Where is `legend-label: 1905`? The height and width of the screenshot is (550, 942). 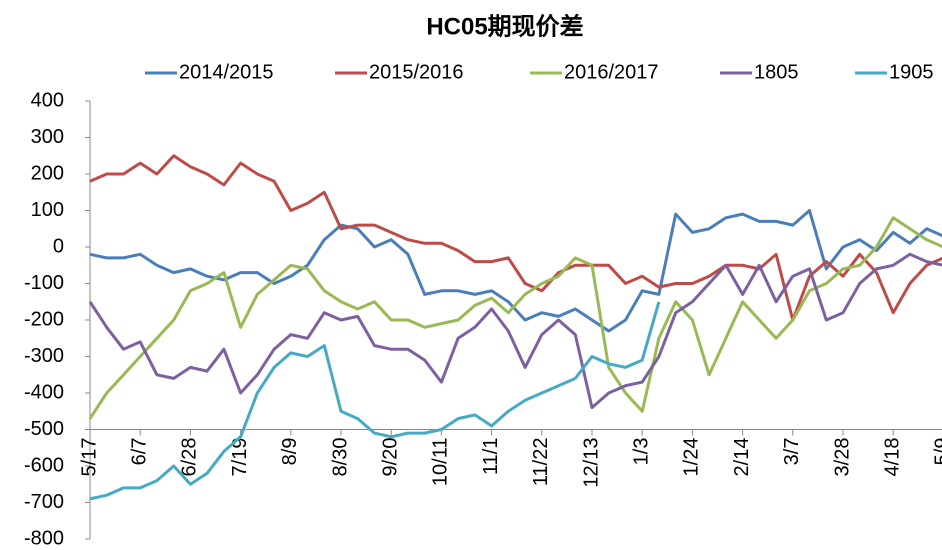 legend-label: 1905 is located at coordinates (911, 72).